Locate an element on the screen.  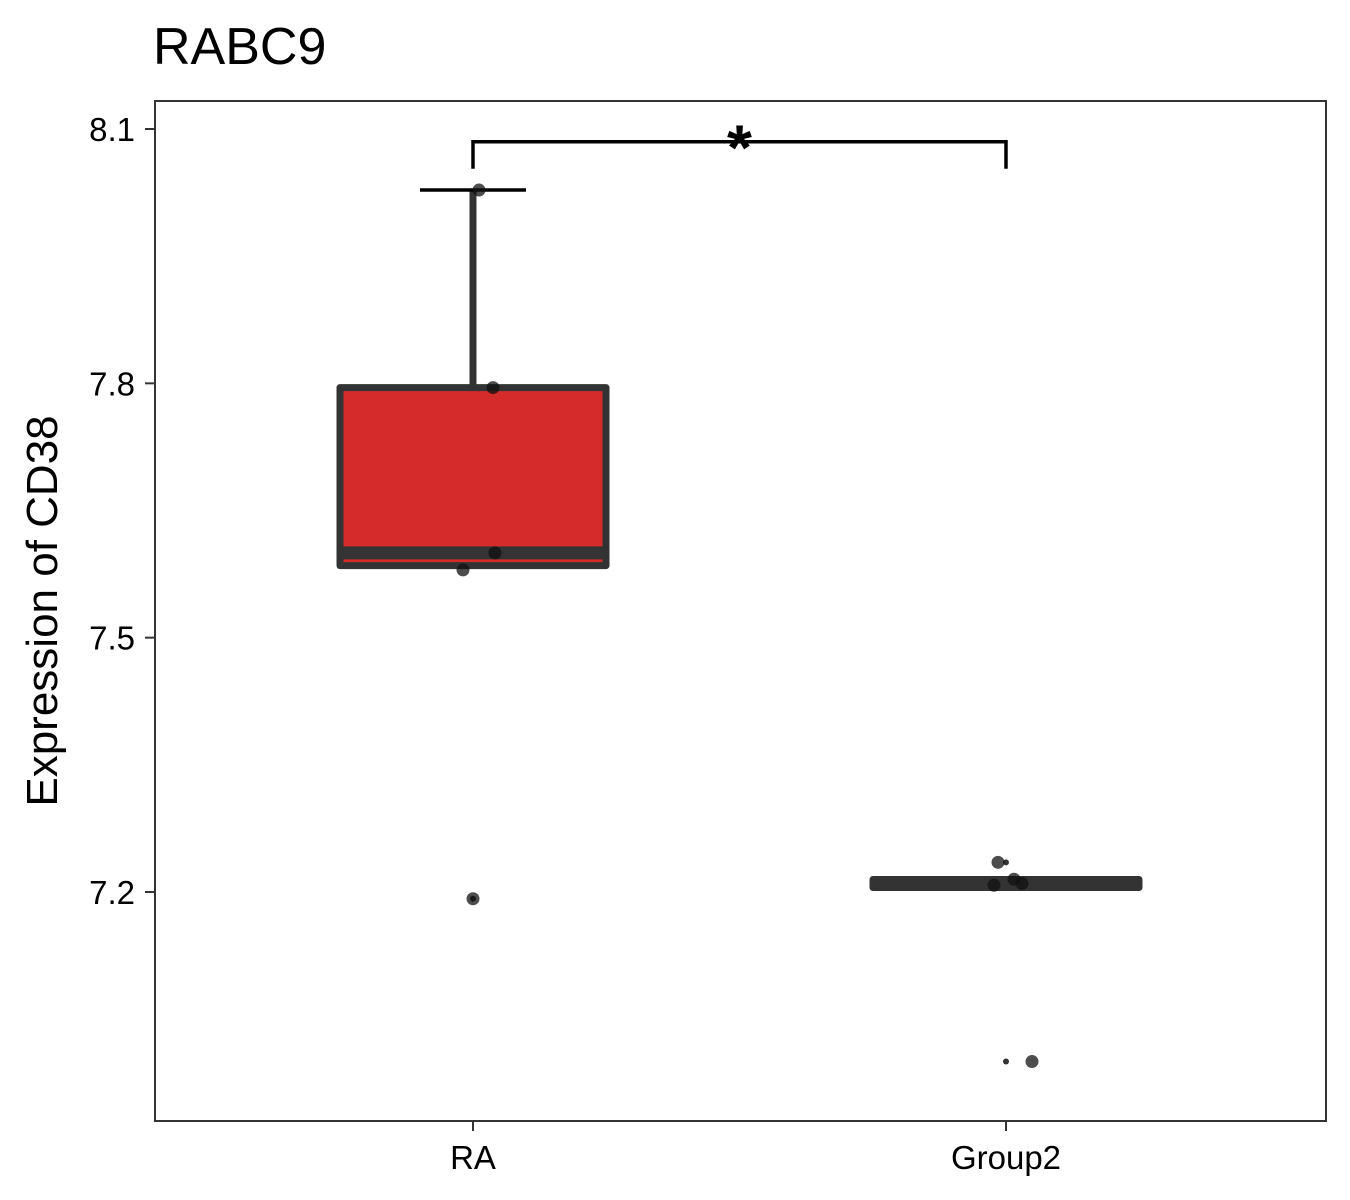
x-tick-label: Group2 is located at coordinates (1006, 1157).